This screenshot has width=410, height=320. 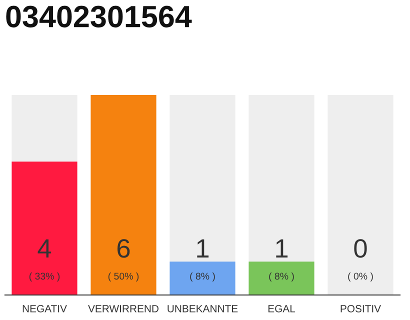 What do you see at coordinates (361, 308) in the screenshot?
I see `x-tick-label: POSITIV` at bounding box center [361, 308].